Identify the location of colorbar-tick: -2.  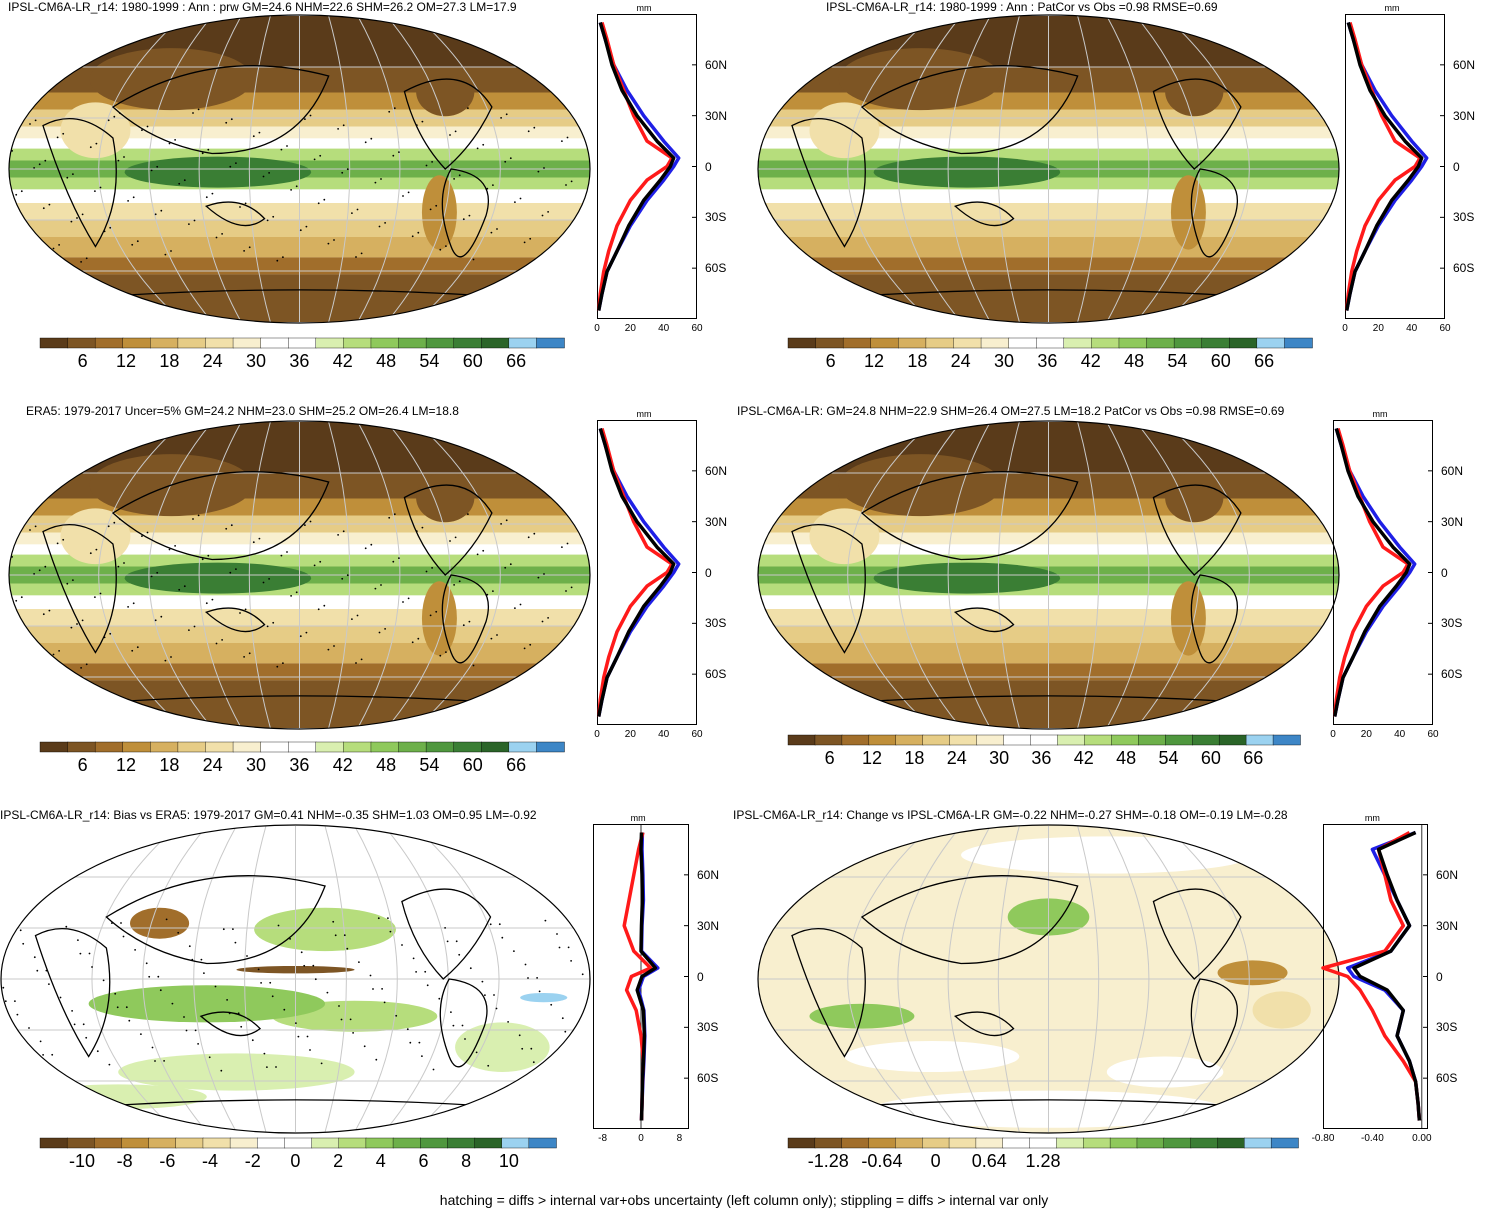
(252, 1161).